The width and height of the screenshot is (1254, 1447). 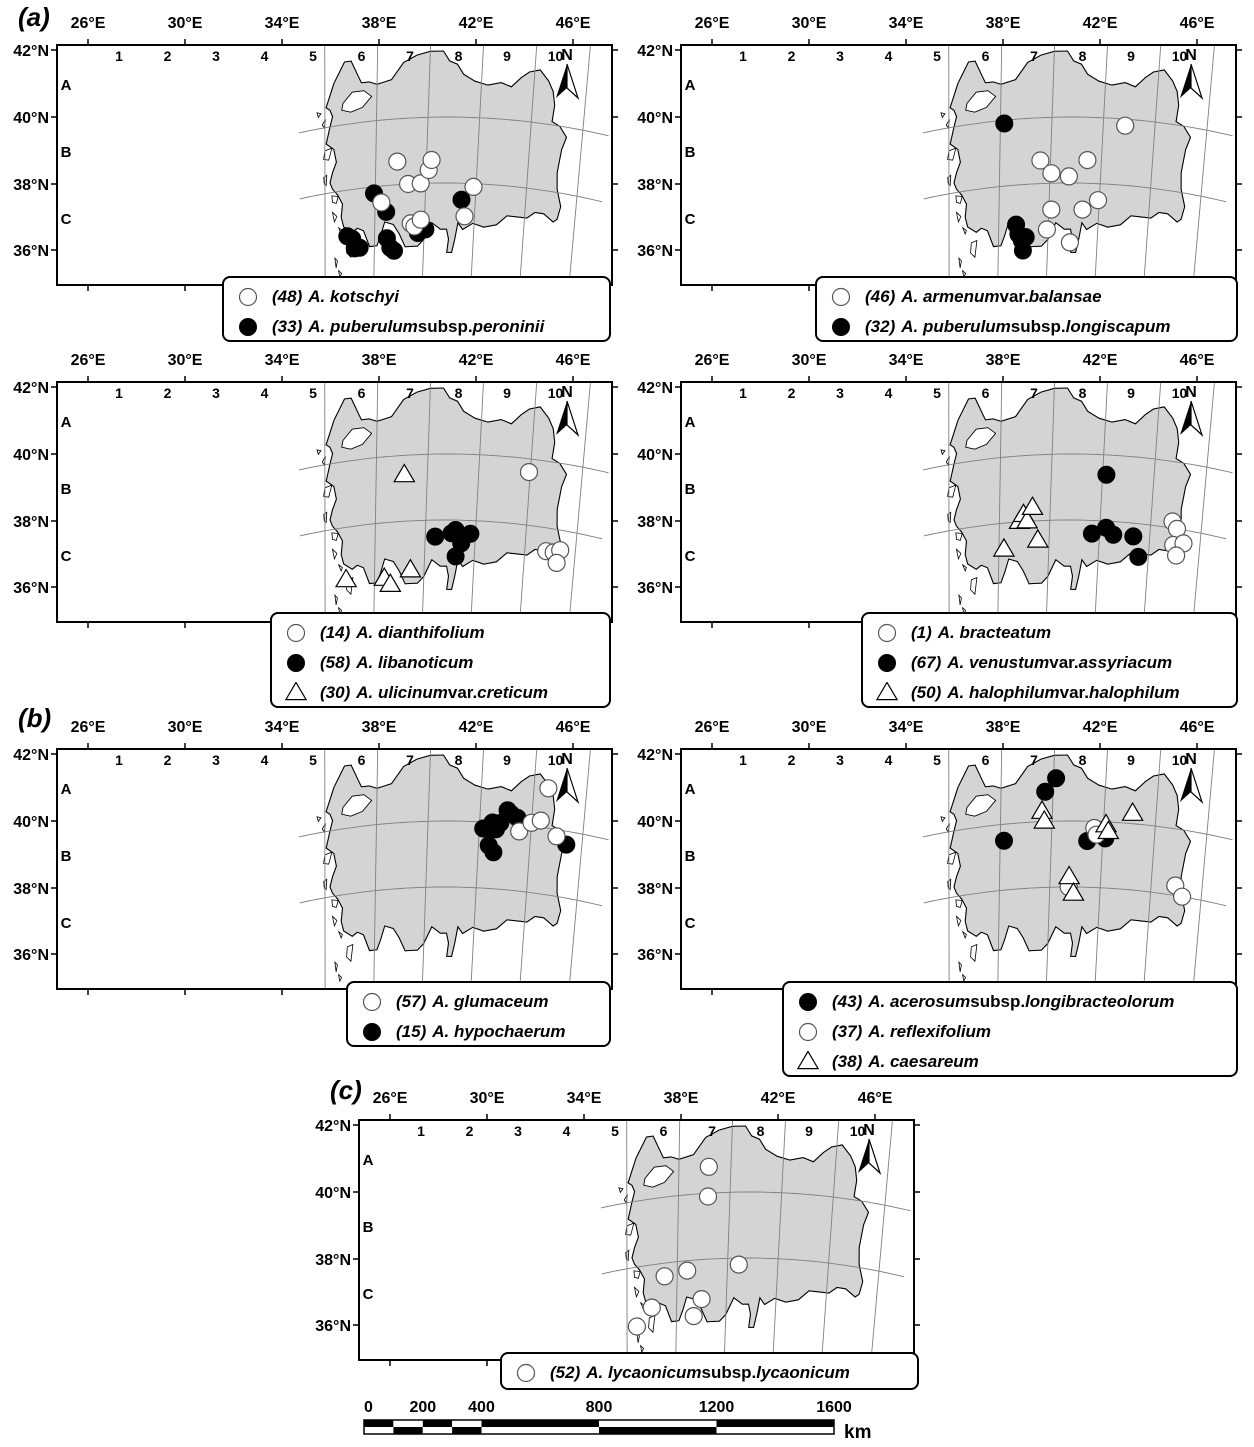 I want to click on open-circle-icon, so click(x=808, y=1032).